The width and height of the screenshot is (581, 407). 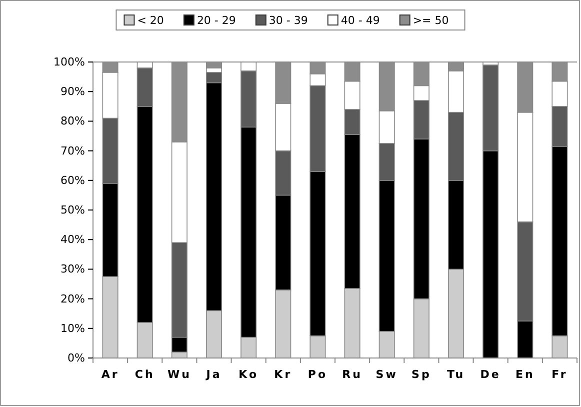 I want to click on y-tick-label: 20%, so click(x=72, y=299).